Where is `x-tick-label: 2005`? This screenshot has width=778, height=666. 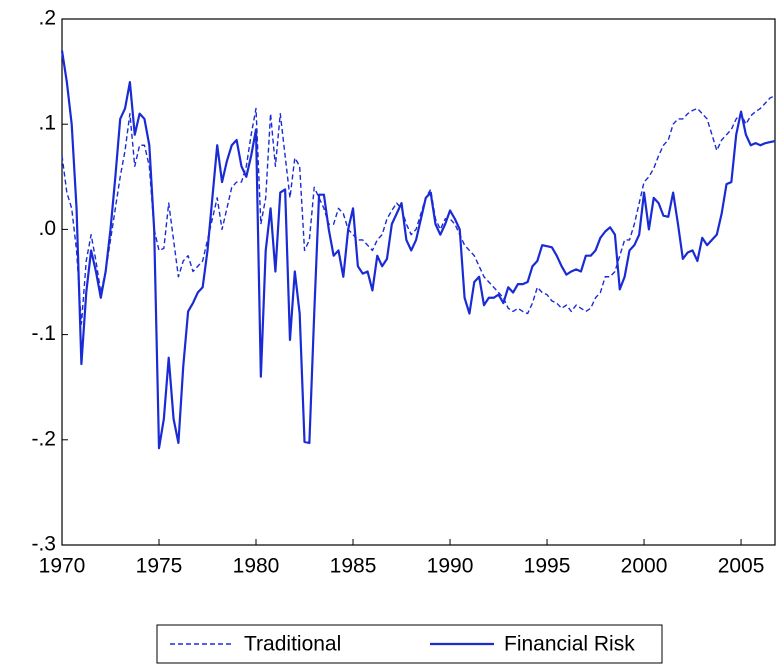
x-tick-label: 2005 is located at coordinates (741, 566).